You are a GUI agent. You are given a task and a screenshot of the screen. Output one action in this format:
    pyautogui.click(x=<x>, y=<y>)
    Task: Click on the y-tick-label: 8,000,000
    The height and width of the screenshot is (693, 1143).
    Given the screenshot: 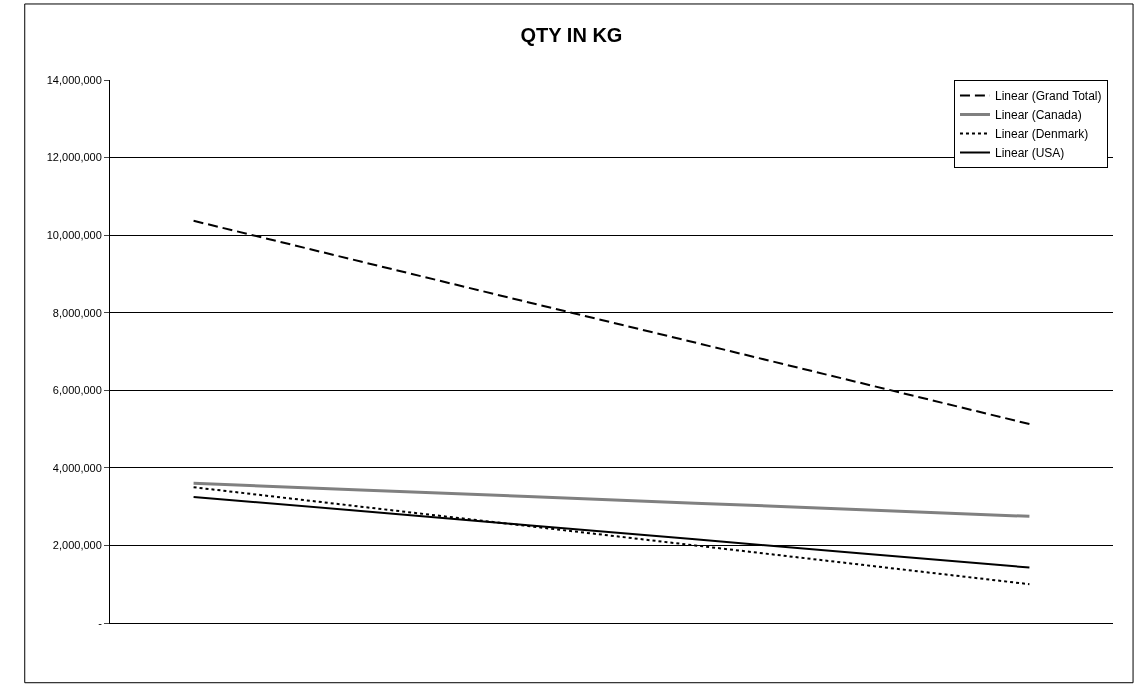 What is the action you would take?
    pyautogui.click(x=77, y=312)
    